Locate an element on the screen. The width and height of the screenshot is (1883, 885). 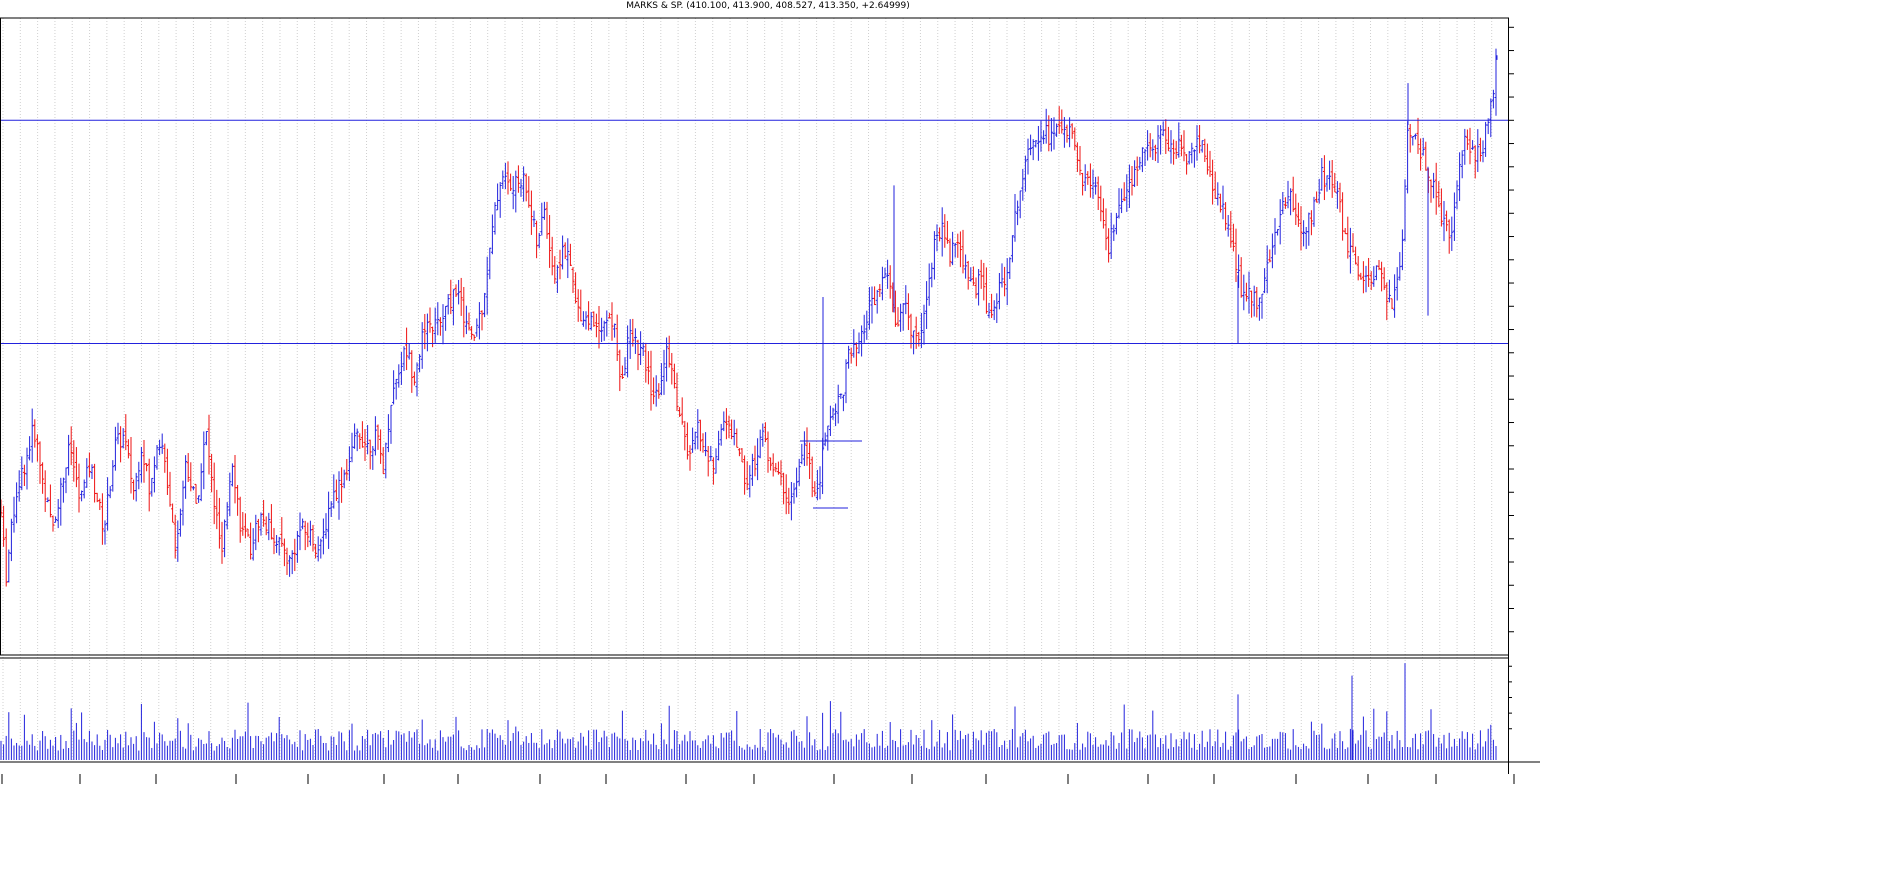
volume-bars is located at coordinates (748, 711).